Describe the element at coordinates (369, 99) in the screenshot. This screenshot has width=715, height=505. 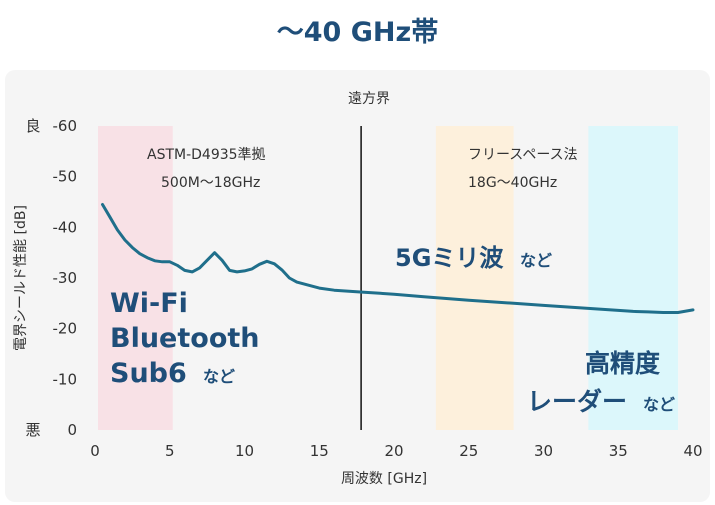
I see `chart-title: 遠方界` at that location.